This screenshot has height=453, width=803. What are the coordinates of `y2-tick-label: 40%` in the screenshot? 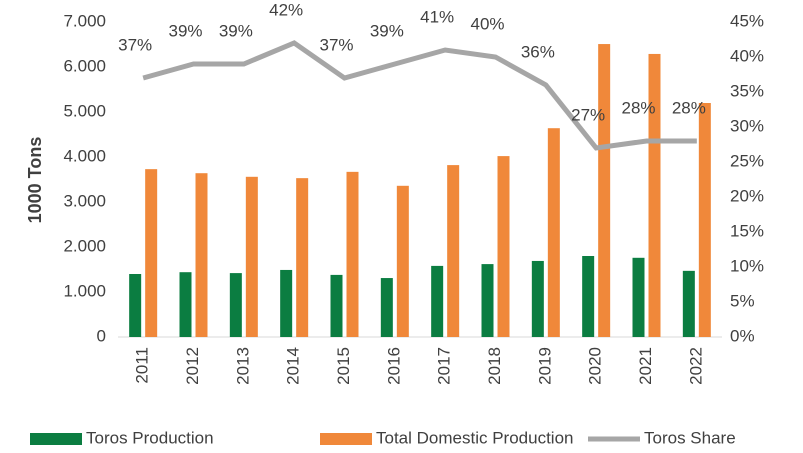 It's located at (747, 55).